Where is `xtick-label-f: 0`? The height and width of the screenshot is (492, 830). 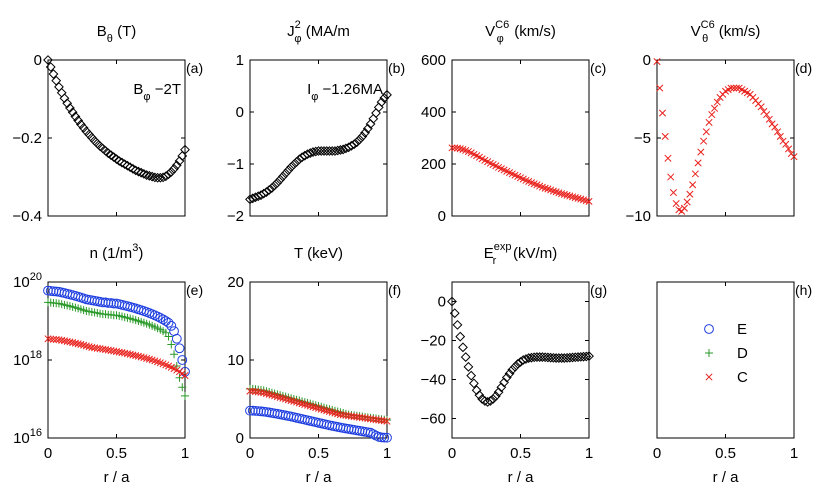 xtick-label-f: 0 is located at coordinates (250, 453).